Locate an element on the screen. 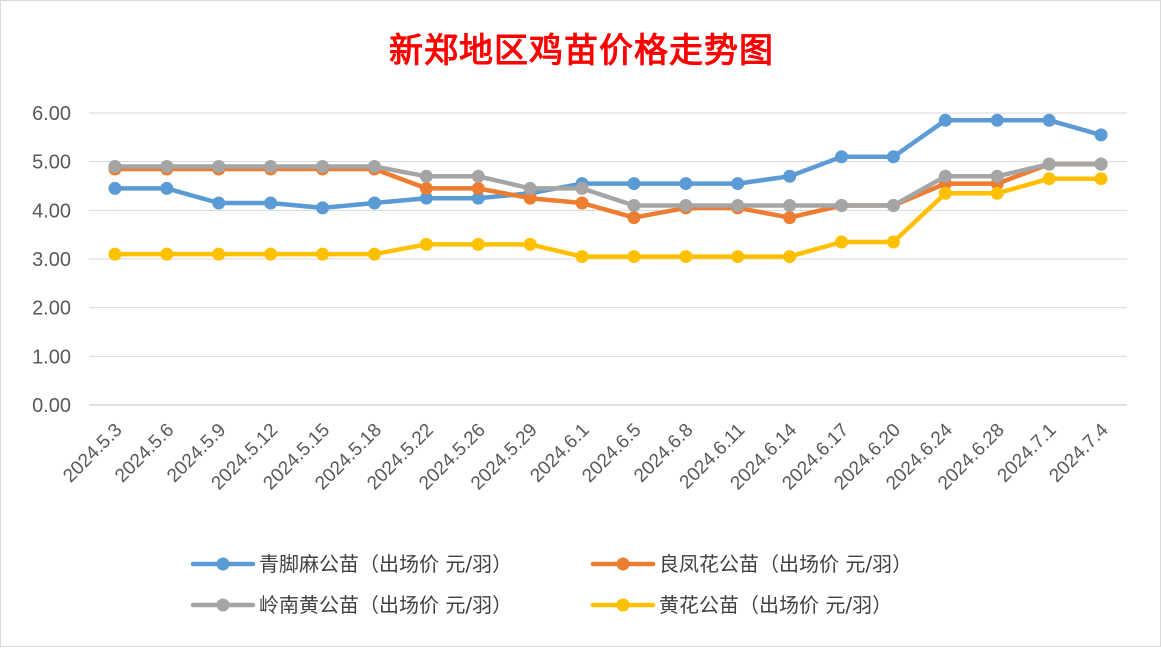 Image resolution: width=1161 pixels, height=648 pixels. legend-label: 青脚麻公苗（出场价 元/羽） is located at coordinates (385, 564).